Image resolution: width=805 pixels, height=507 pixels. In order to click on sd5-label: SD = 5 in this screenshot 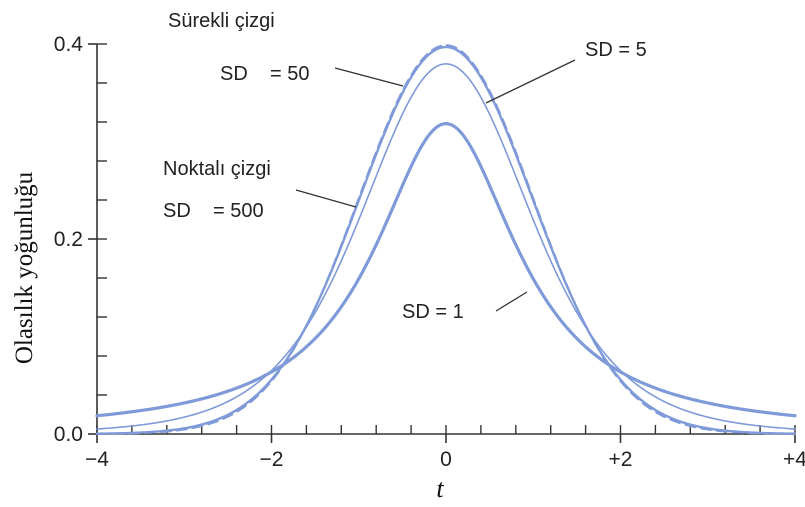, I will do `click(616, 50)`.